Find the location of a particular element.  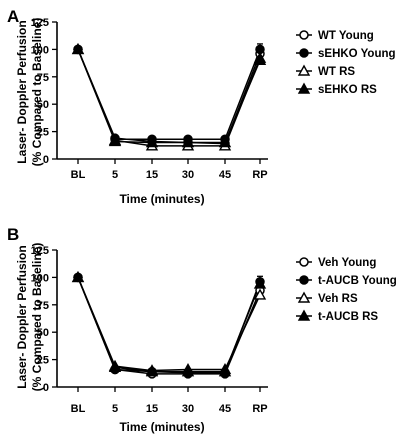

panel-b-legend-label-4: t-AUCB RS is located at coordinates (348, 317).